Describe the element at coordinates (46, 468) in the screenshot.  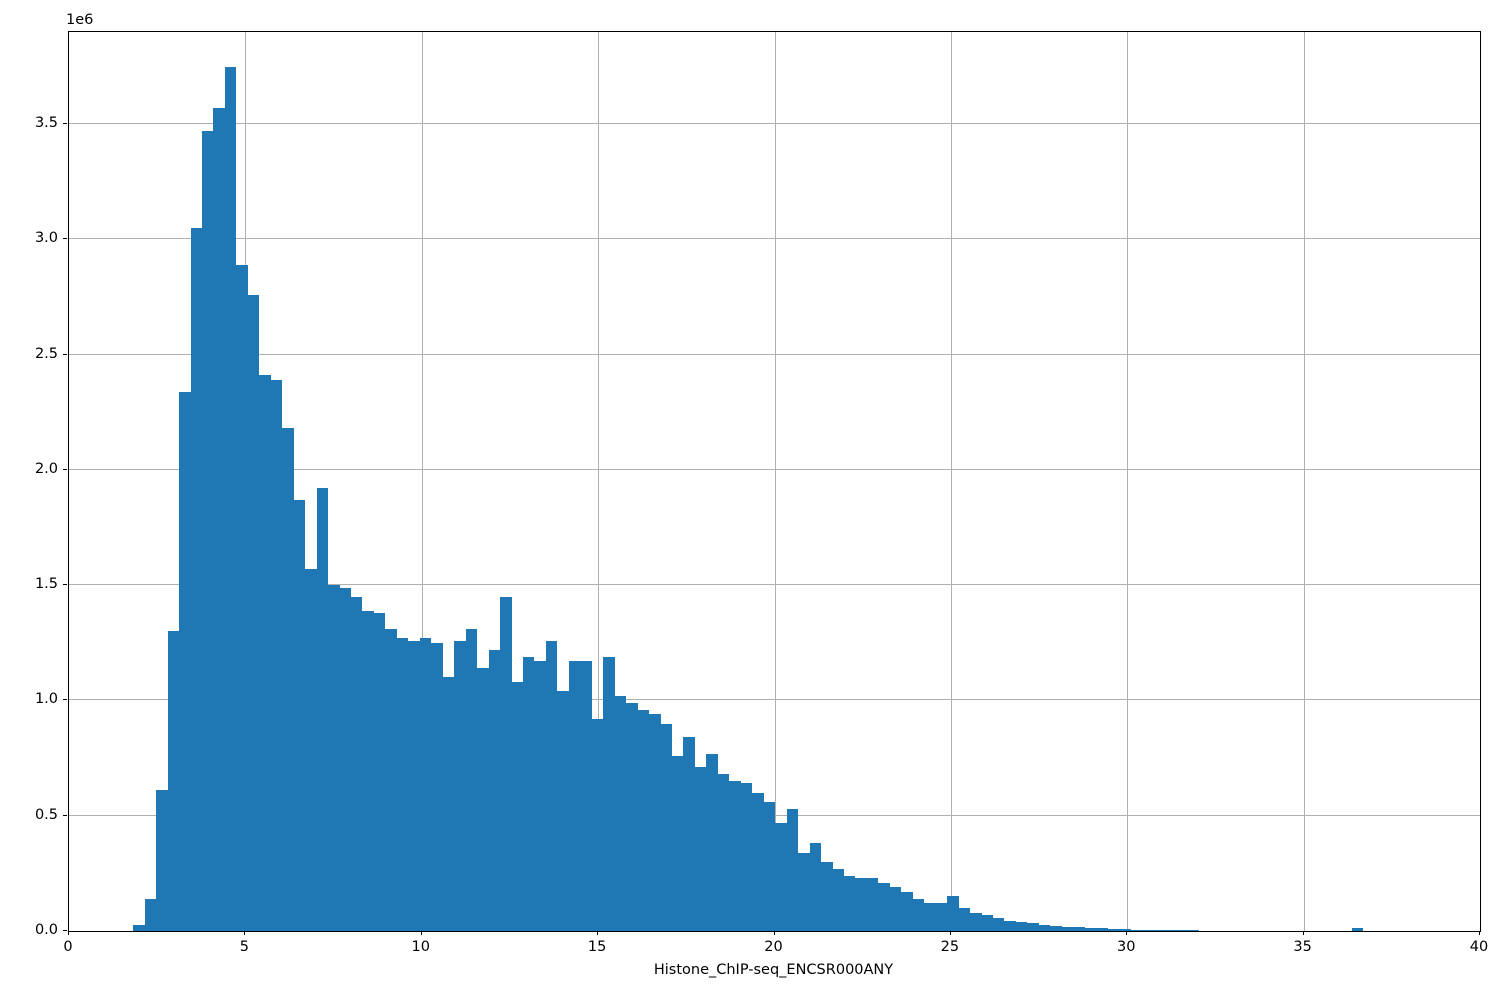
I see `y-tick-label: 2.0` at that location.